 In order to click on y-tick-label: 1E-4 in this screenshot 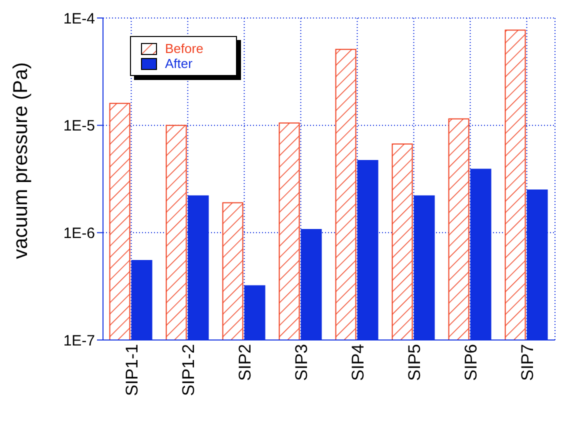, I will do `click(79, 19)`.